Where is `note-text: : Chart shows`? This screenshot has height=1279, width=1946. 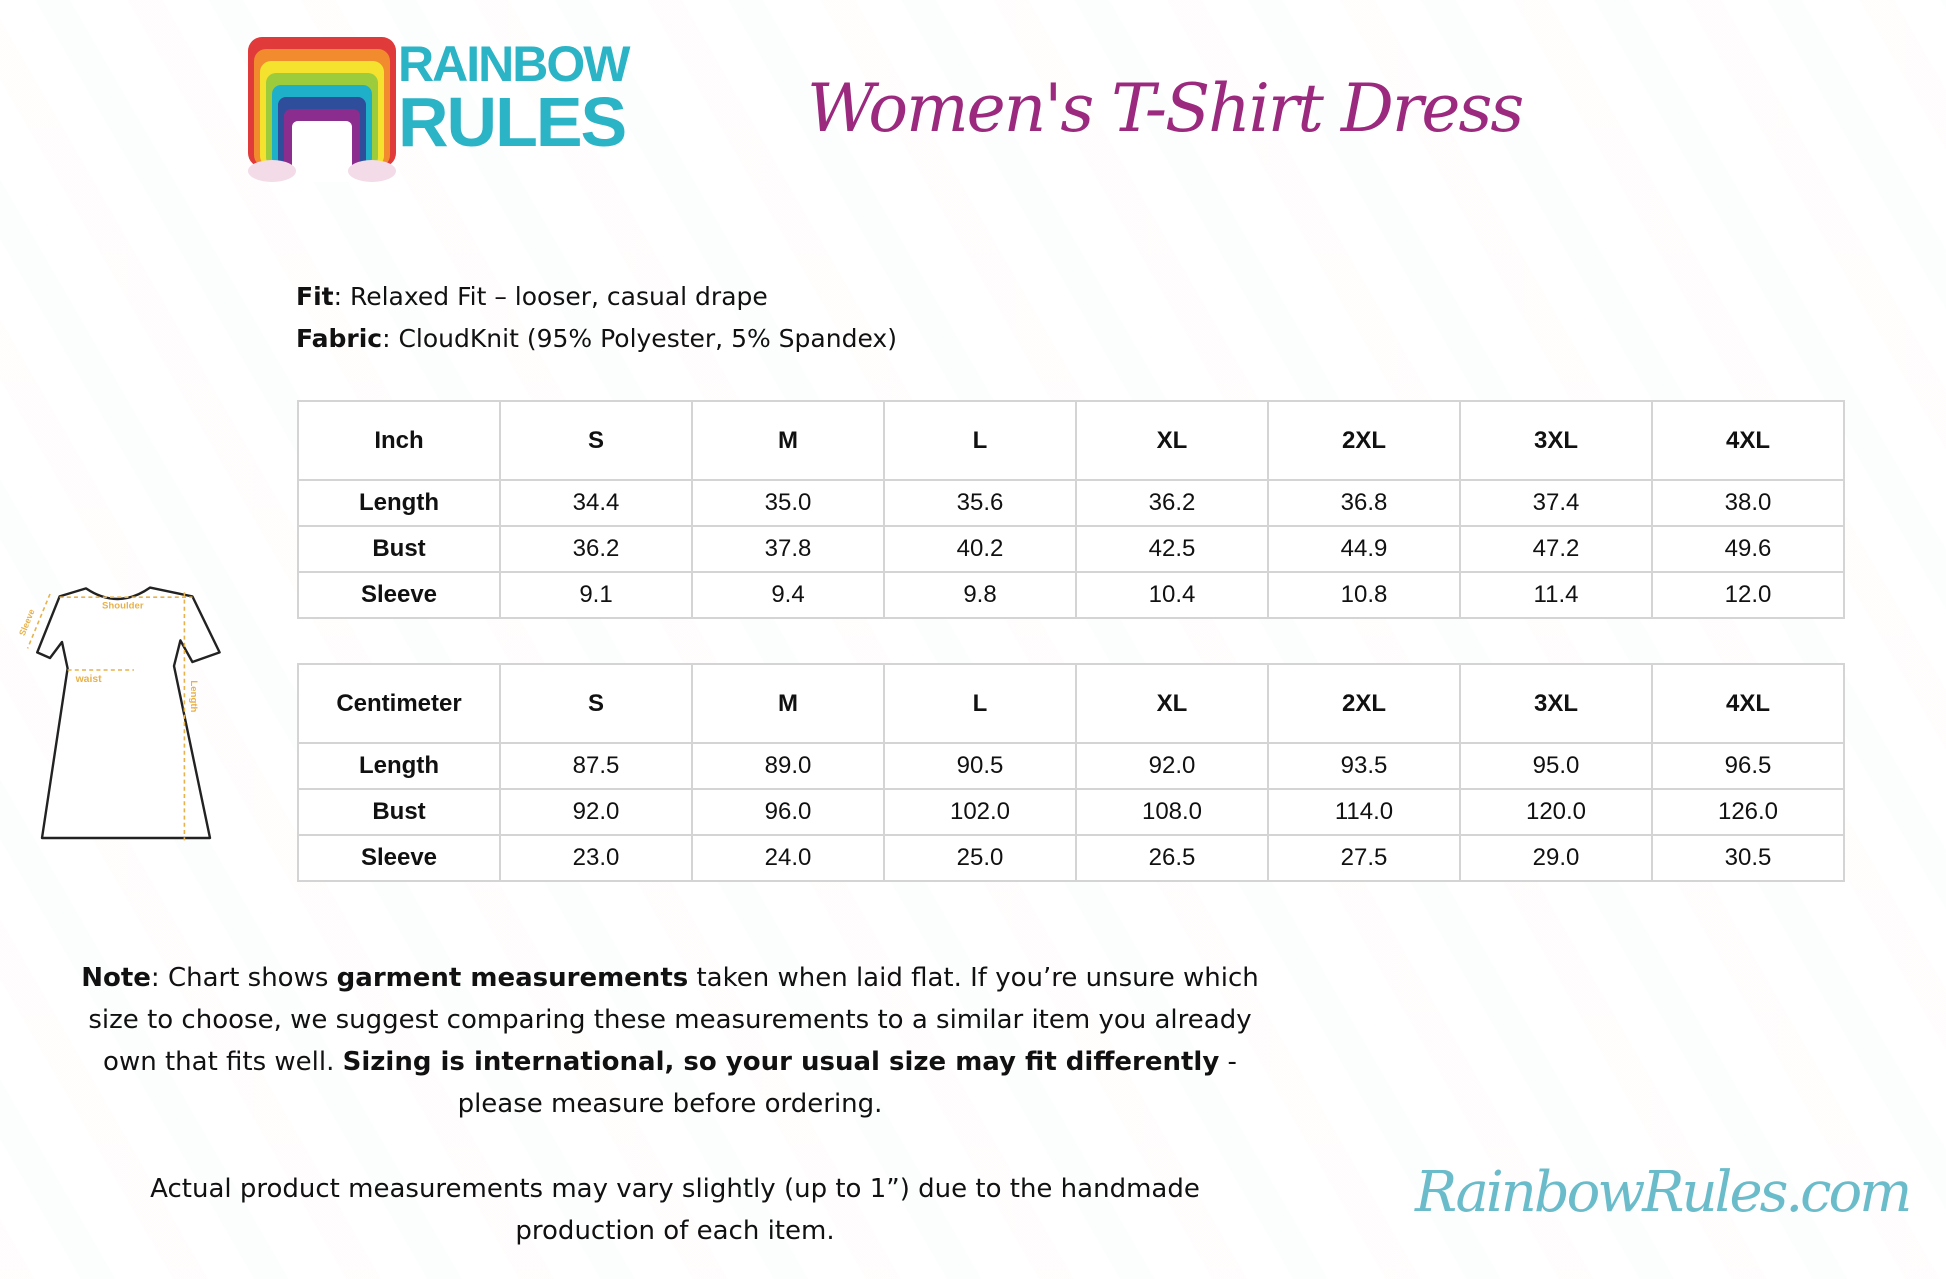
note-text: : Chart shows is located at coordinates (243, 978).